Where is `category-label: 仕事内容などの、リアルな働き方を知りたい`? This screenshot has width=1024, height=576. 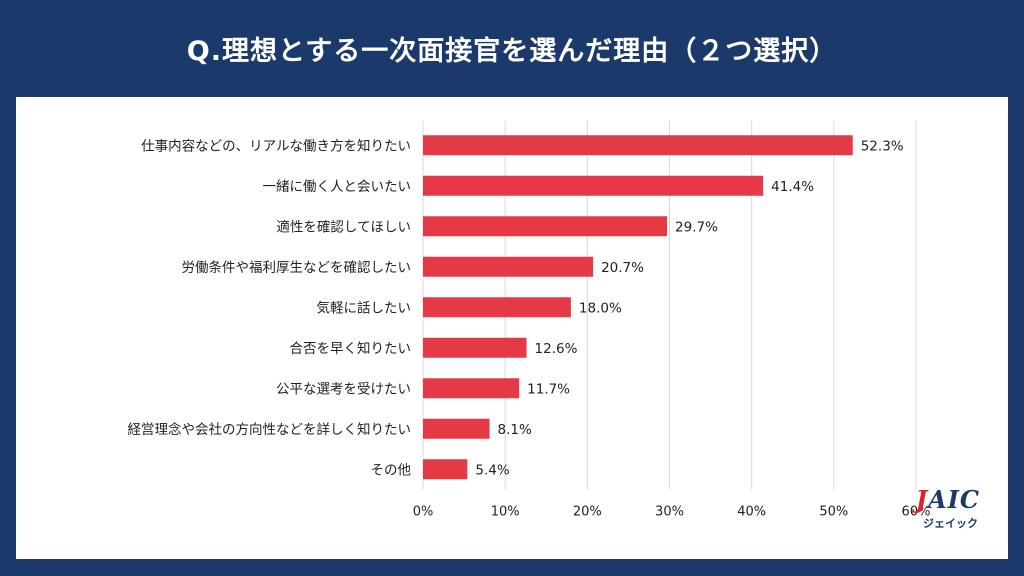
category-label: 仕事内容などの、リアルな働き方を知りたい is located at coordinates (276, 145).